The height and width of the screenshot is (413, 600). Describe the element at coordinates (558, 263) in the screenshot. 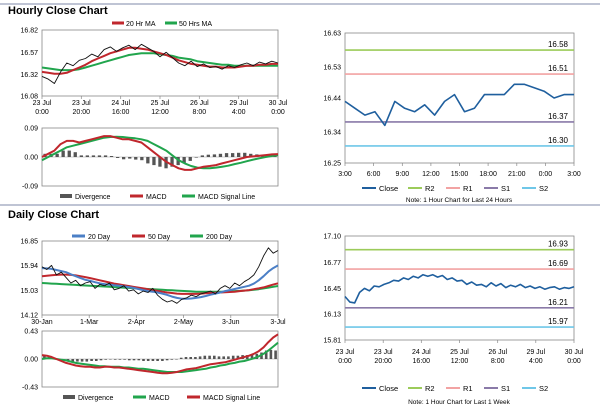

I see `level-label-r1: 16.69` at that location.